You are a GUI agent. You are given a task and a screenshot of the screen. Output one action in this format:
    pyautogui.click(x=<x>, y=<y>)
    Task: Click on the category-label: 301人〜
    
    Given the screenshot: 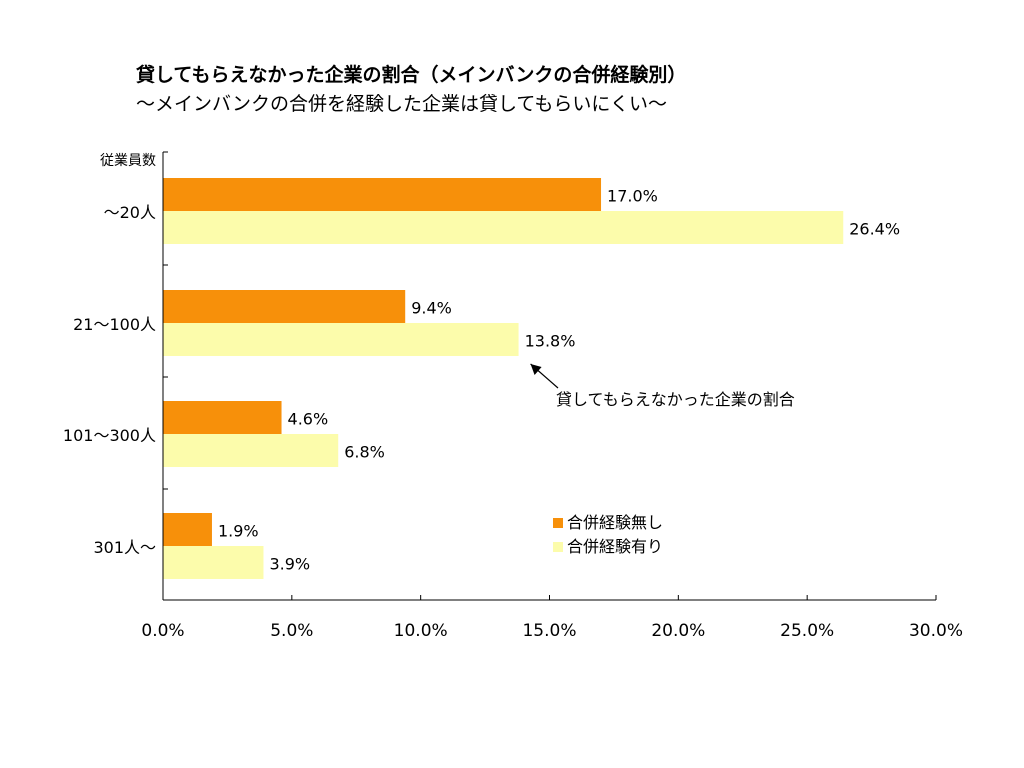 What is the action you would take?
    pyautogui.click(x=124, y=547)
    